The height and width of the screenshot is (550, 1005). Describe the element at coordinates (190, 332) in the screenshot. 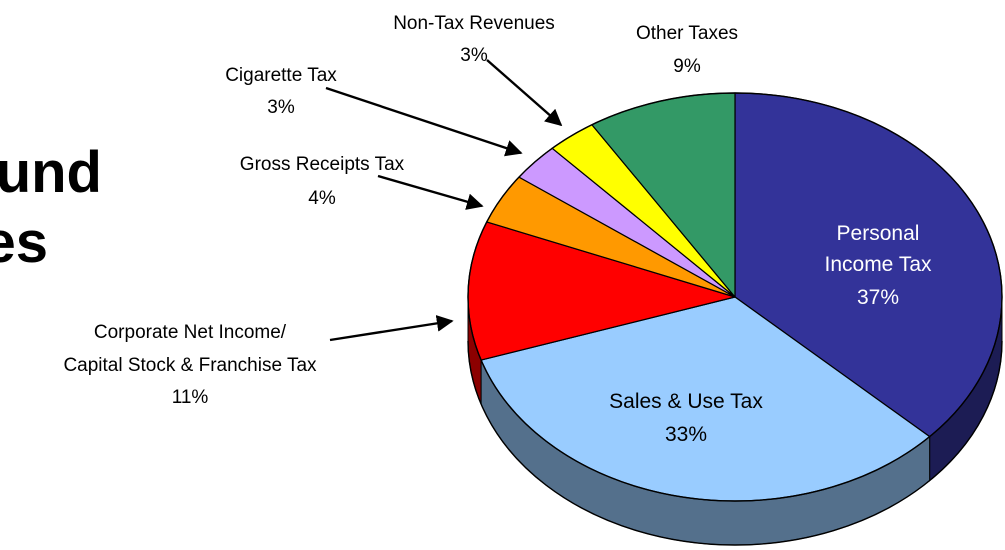

I see `label-corporate-line1: Corporate Net Income/` at that location.